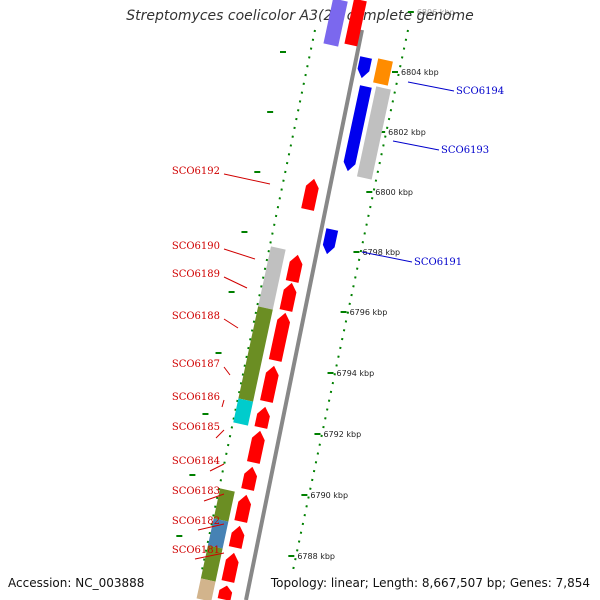 This screenshot has width=600, height=600. What do you see at coordinates (196, 246) in the screenshot?
I see `gene-label-forward: SCO6190` at bounding box center [196, 246].